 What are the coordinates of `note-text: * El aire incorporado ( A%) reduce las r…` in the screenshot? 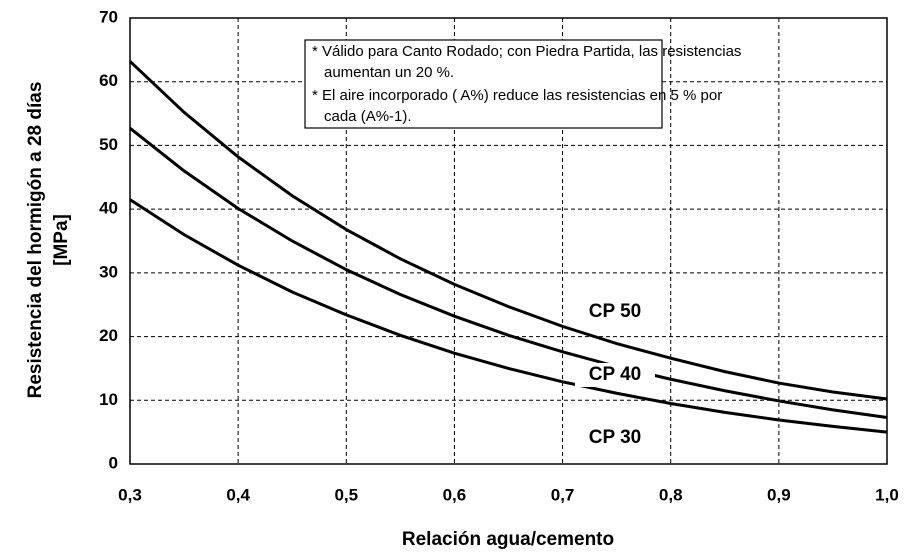 It's located at (517, 95).